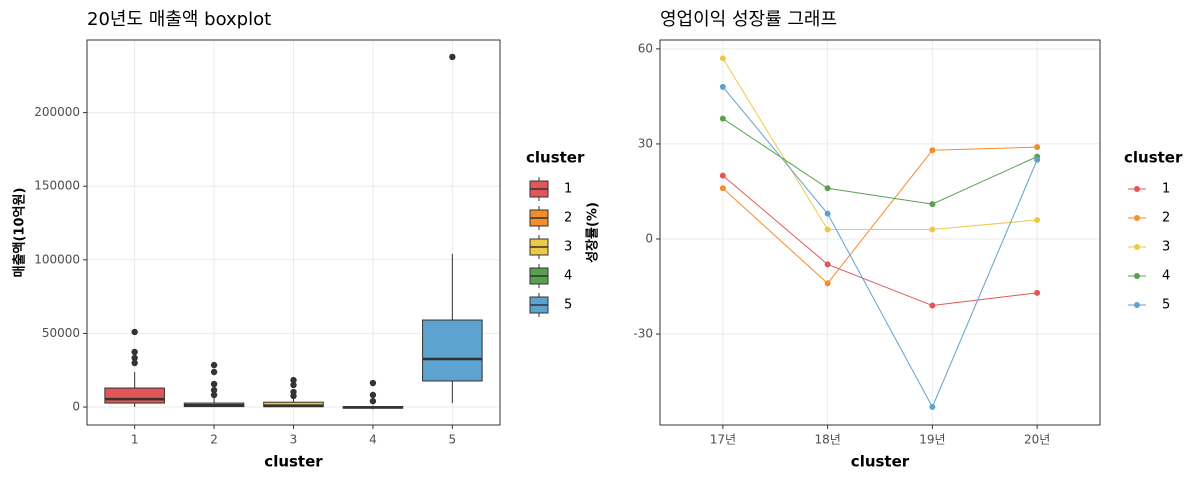 The height and width of the screenshot is (480, 1200). Describe the element at coordinates (61, 333) in the screenshot. I see `y-tick-label: 50000` at that location.